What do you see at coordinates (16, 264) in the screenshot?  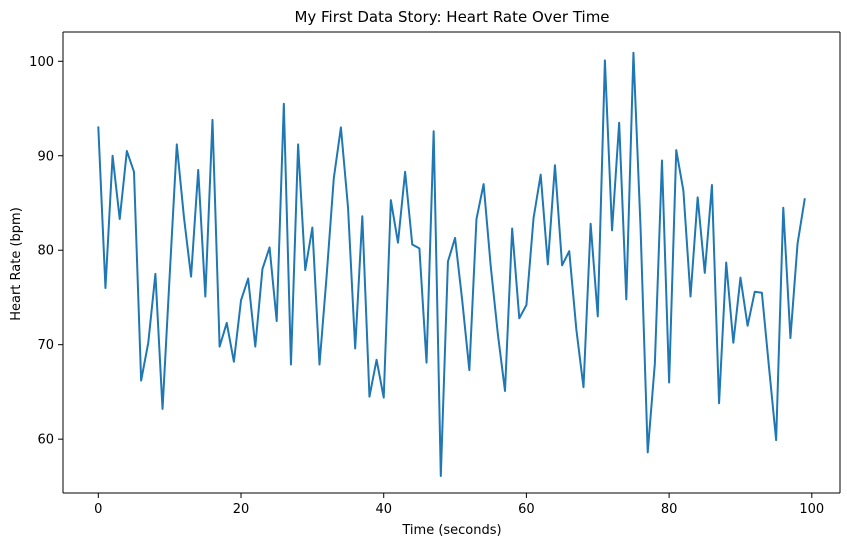 I see `y-axis-label: Heart Rate (bpm)` at bounding box center [16, 264].